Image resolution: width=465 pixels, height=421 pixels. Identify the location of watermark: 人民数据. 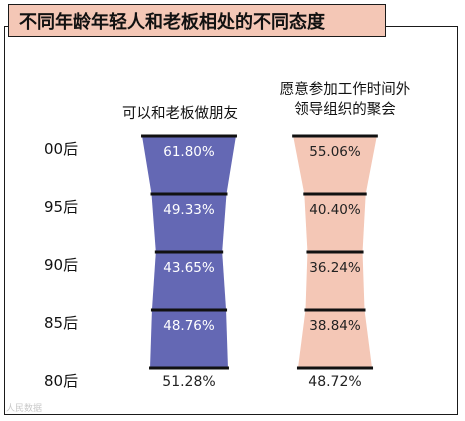
(24, 409).